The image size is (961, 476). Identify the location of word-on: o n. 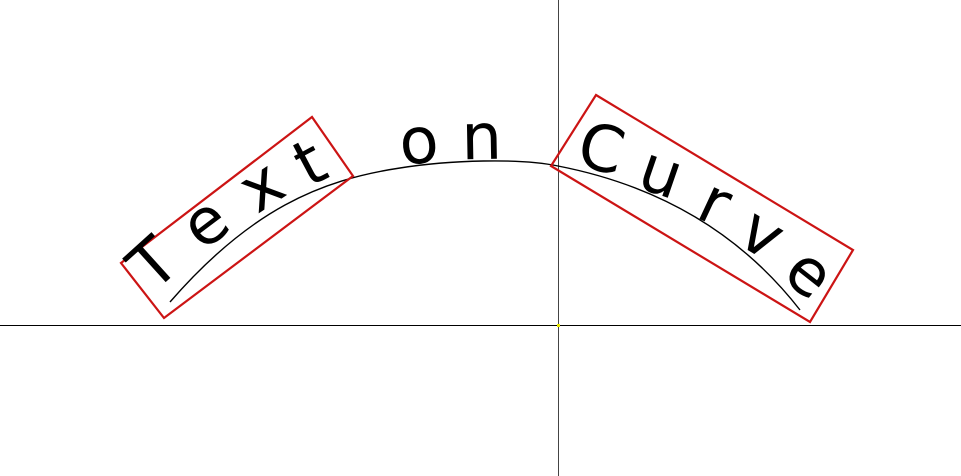
(448, 141).